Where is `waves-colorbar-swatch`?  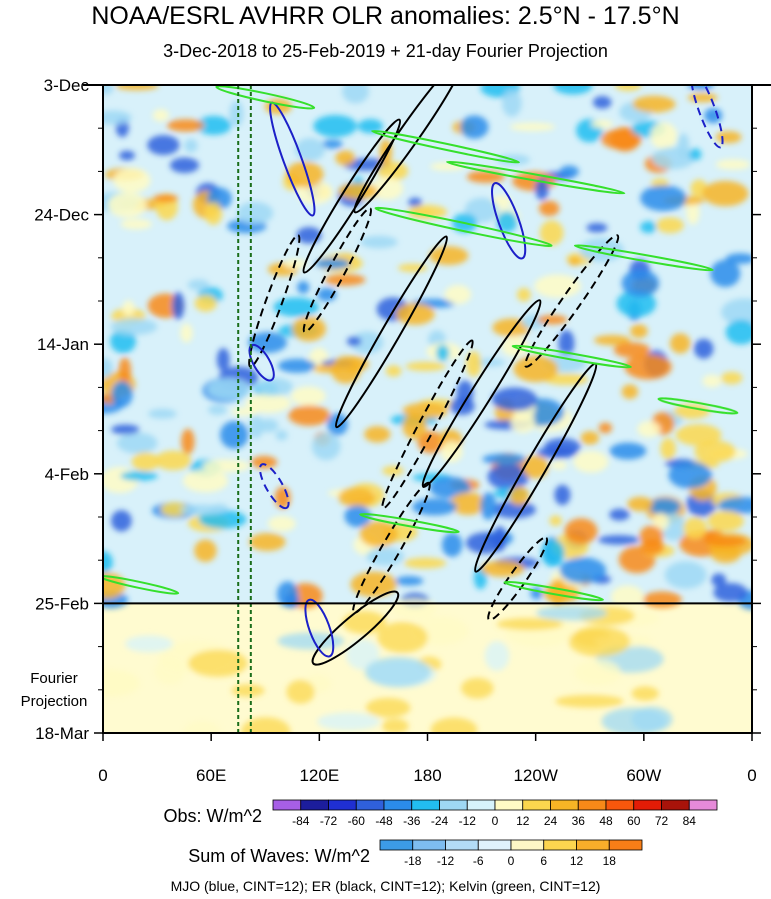
waves-colorbar-swatch is located at coordinates (625, 845).